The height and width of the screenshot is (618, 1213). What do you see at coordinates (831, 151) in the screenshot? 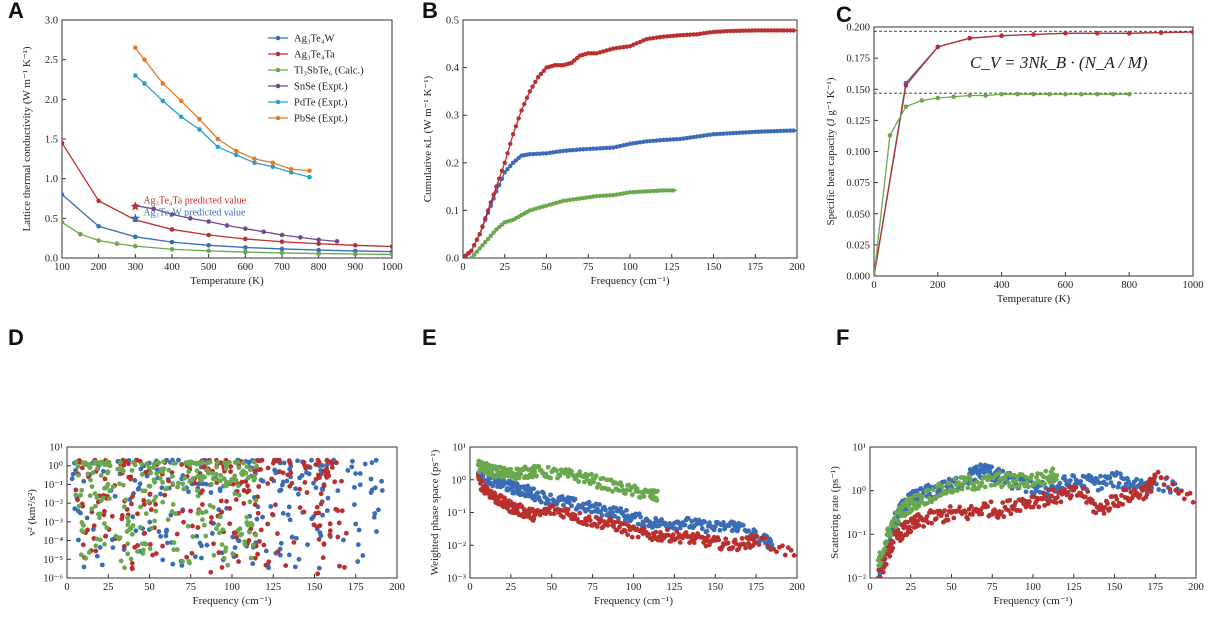
I see `y-axis-label: Specific heat capacity (J g⁻¹ K⁻¹)` at bounding box center [831, 151].